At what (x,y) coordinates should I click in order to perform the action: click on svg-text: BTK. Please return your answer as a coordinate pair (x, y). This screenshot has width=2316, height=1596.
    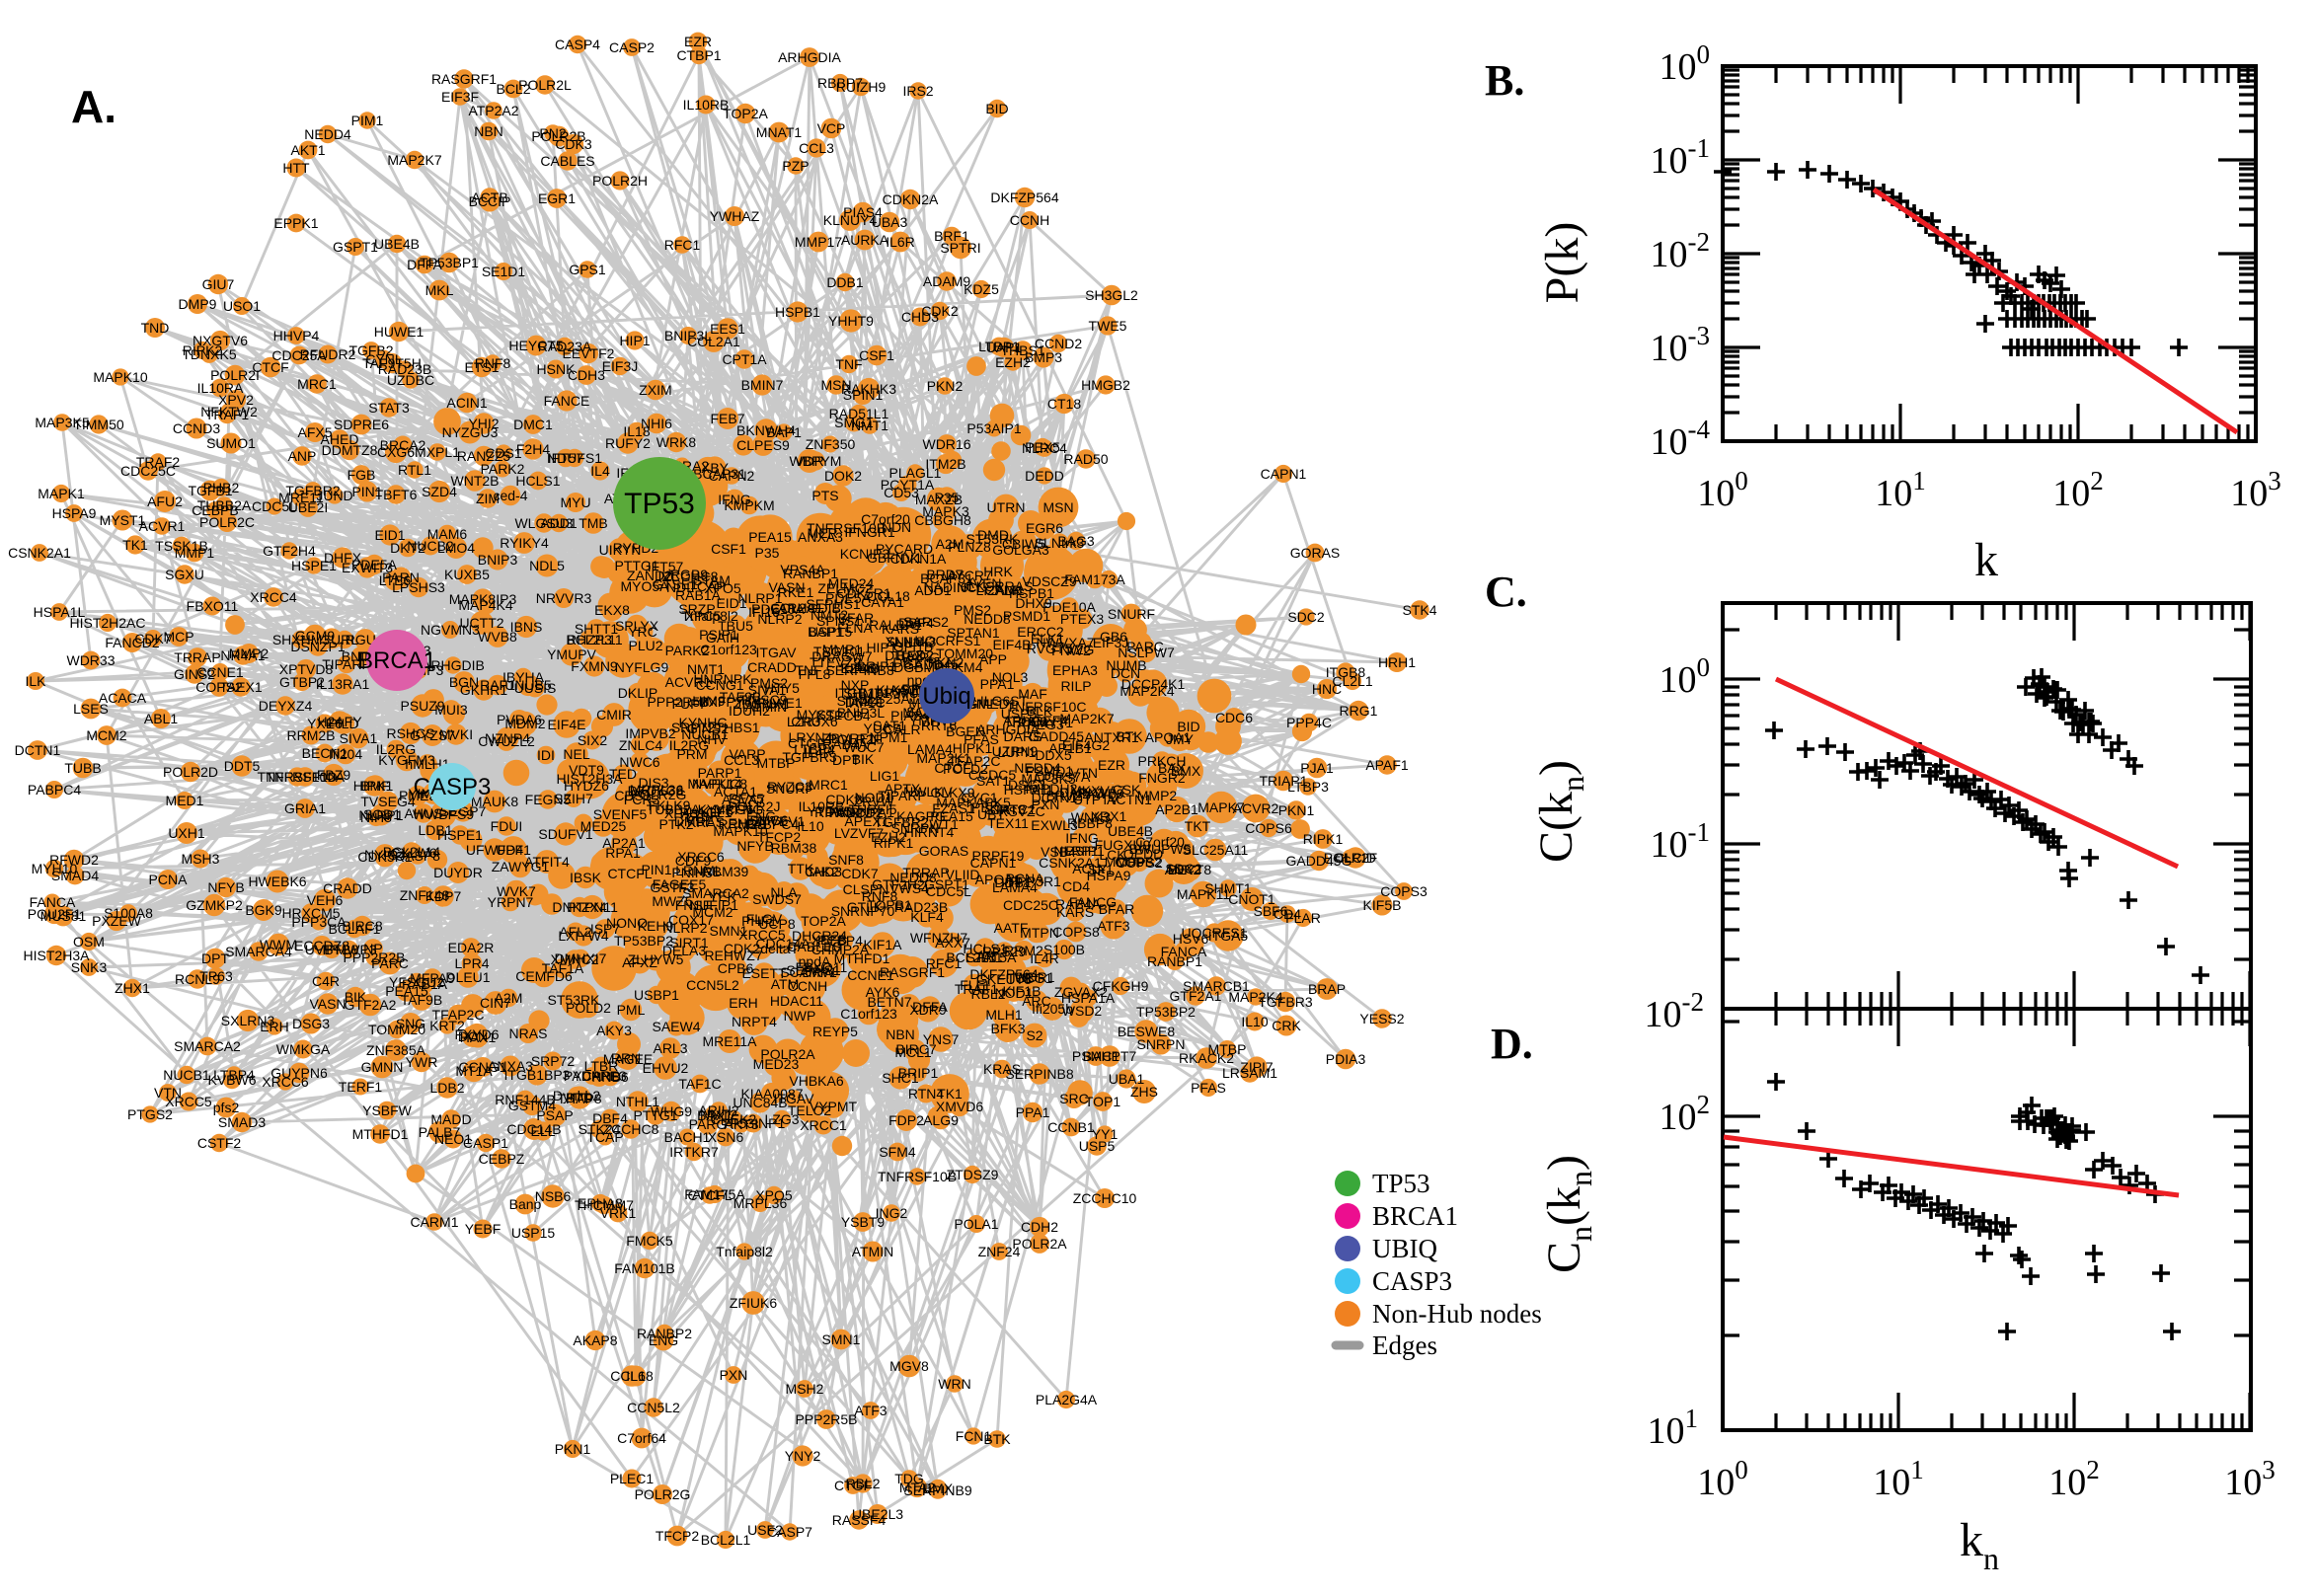
    Looking at the image, I should click on (997, 1439).